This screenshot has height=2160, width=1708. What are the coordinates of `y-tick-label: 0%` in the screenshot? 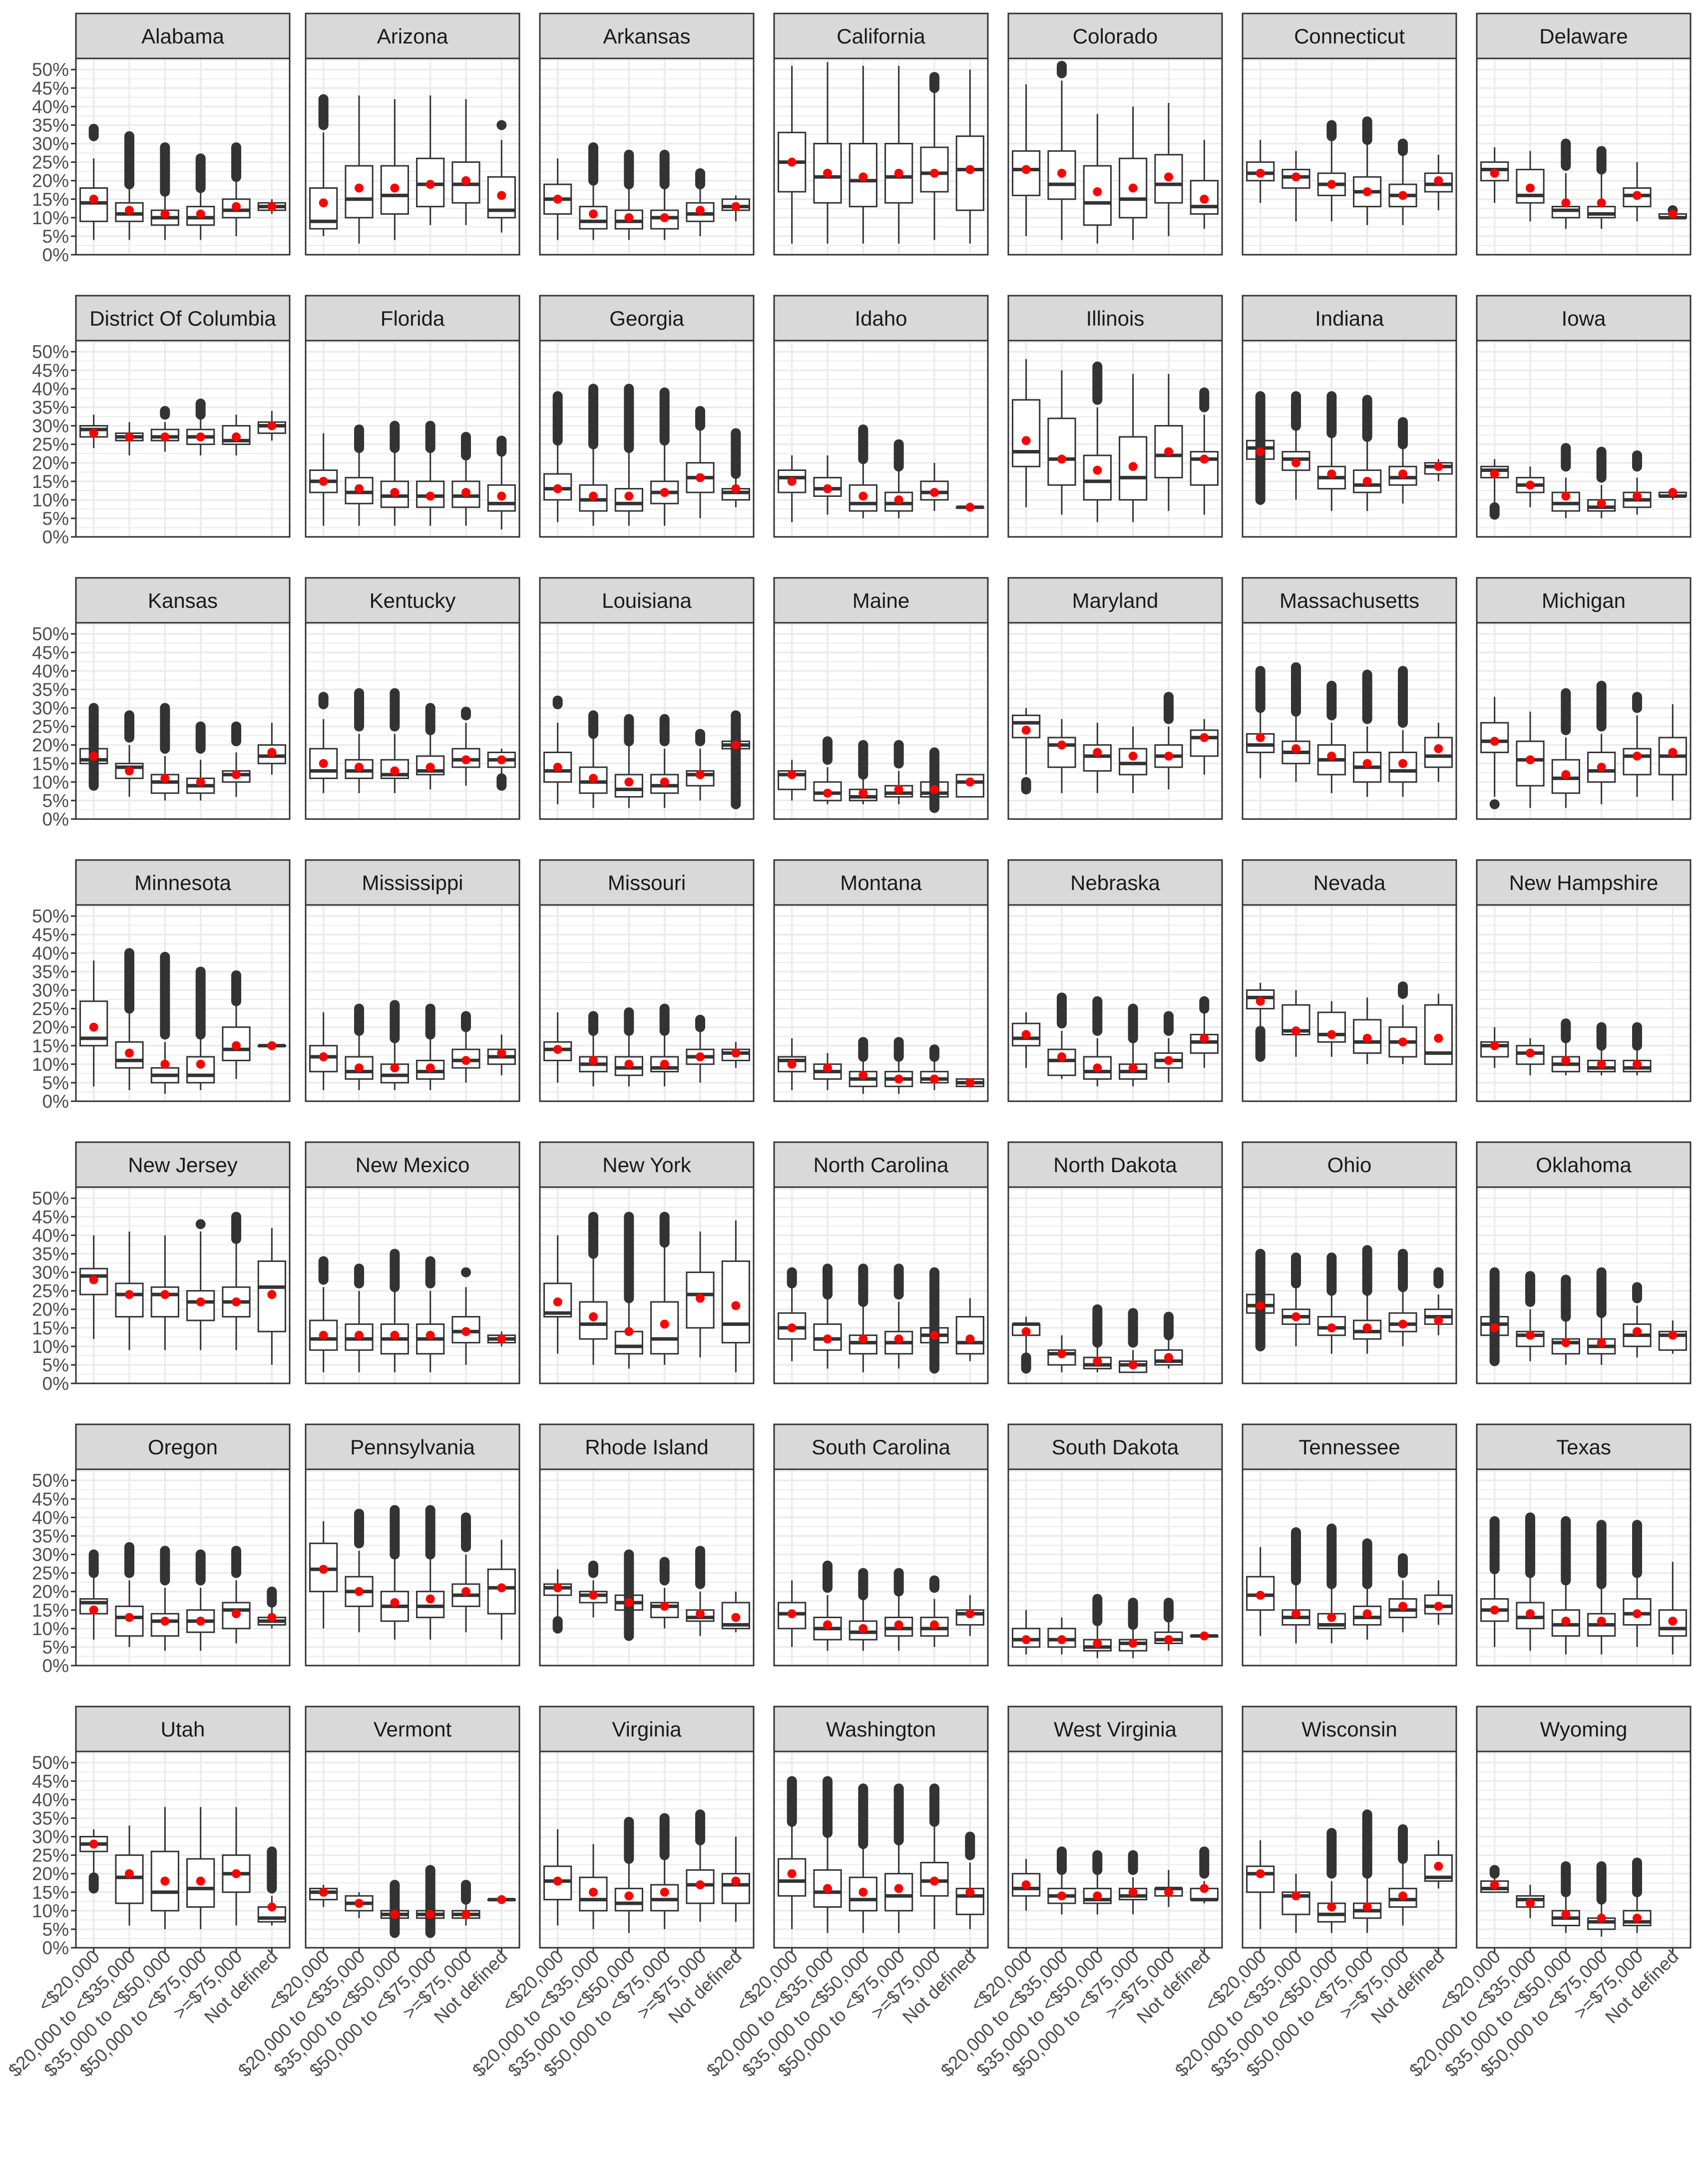 It's located at (55, 255).